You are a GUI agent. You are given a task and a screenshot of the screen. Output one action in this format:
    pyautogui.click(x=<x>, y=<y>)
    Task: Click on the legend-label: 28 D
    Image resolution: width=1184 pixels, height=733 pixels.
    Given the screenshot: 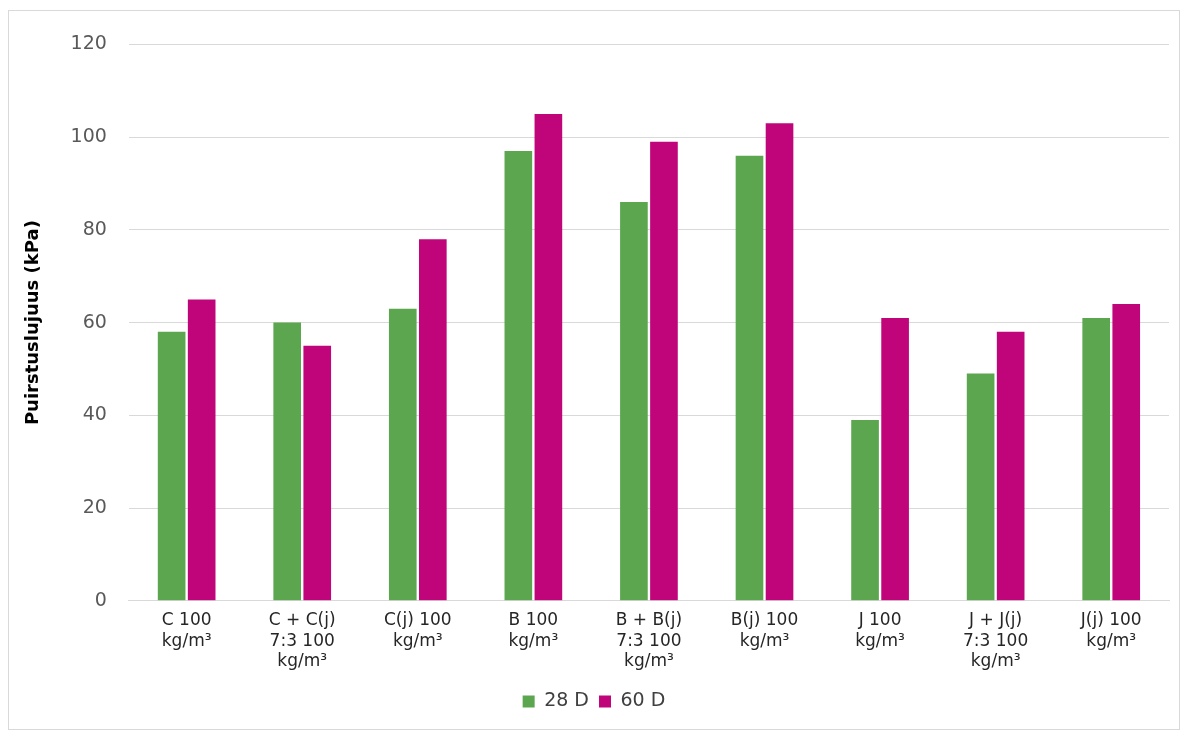 What is the action you would take?
    pyautogui.click(x=567, y=699)
    